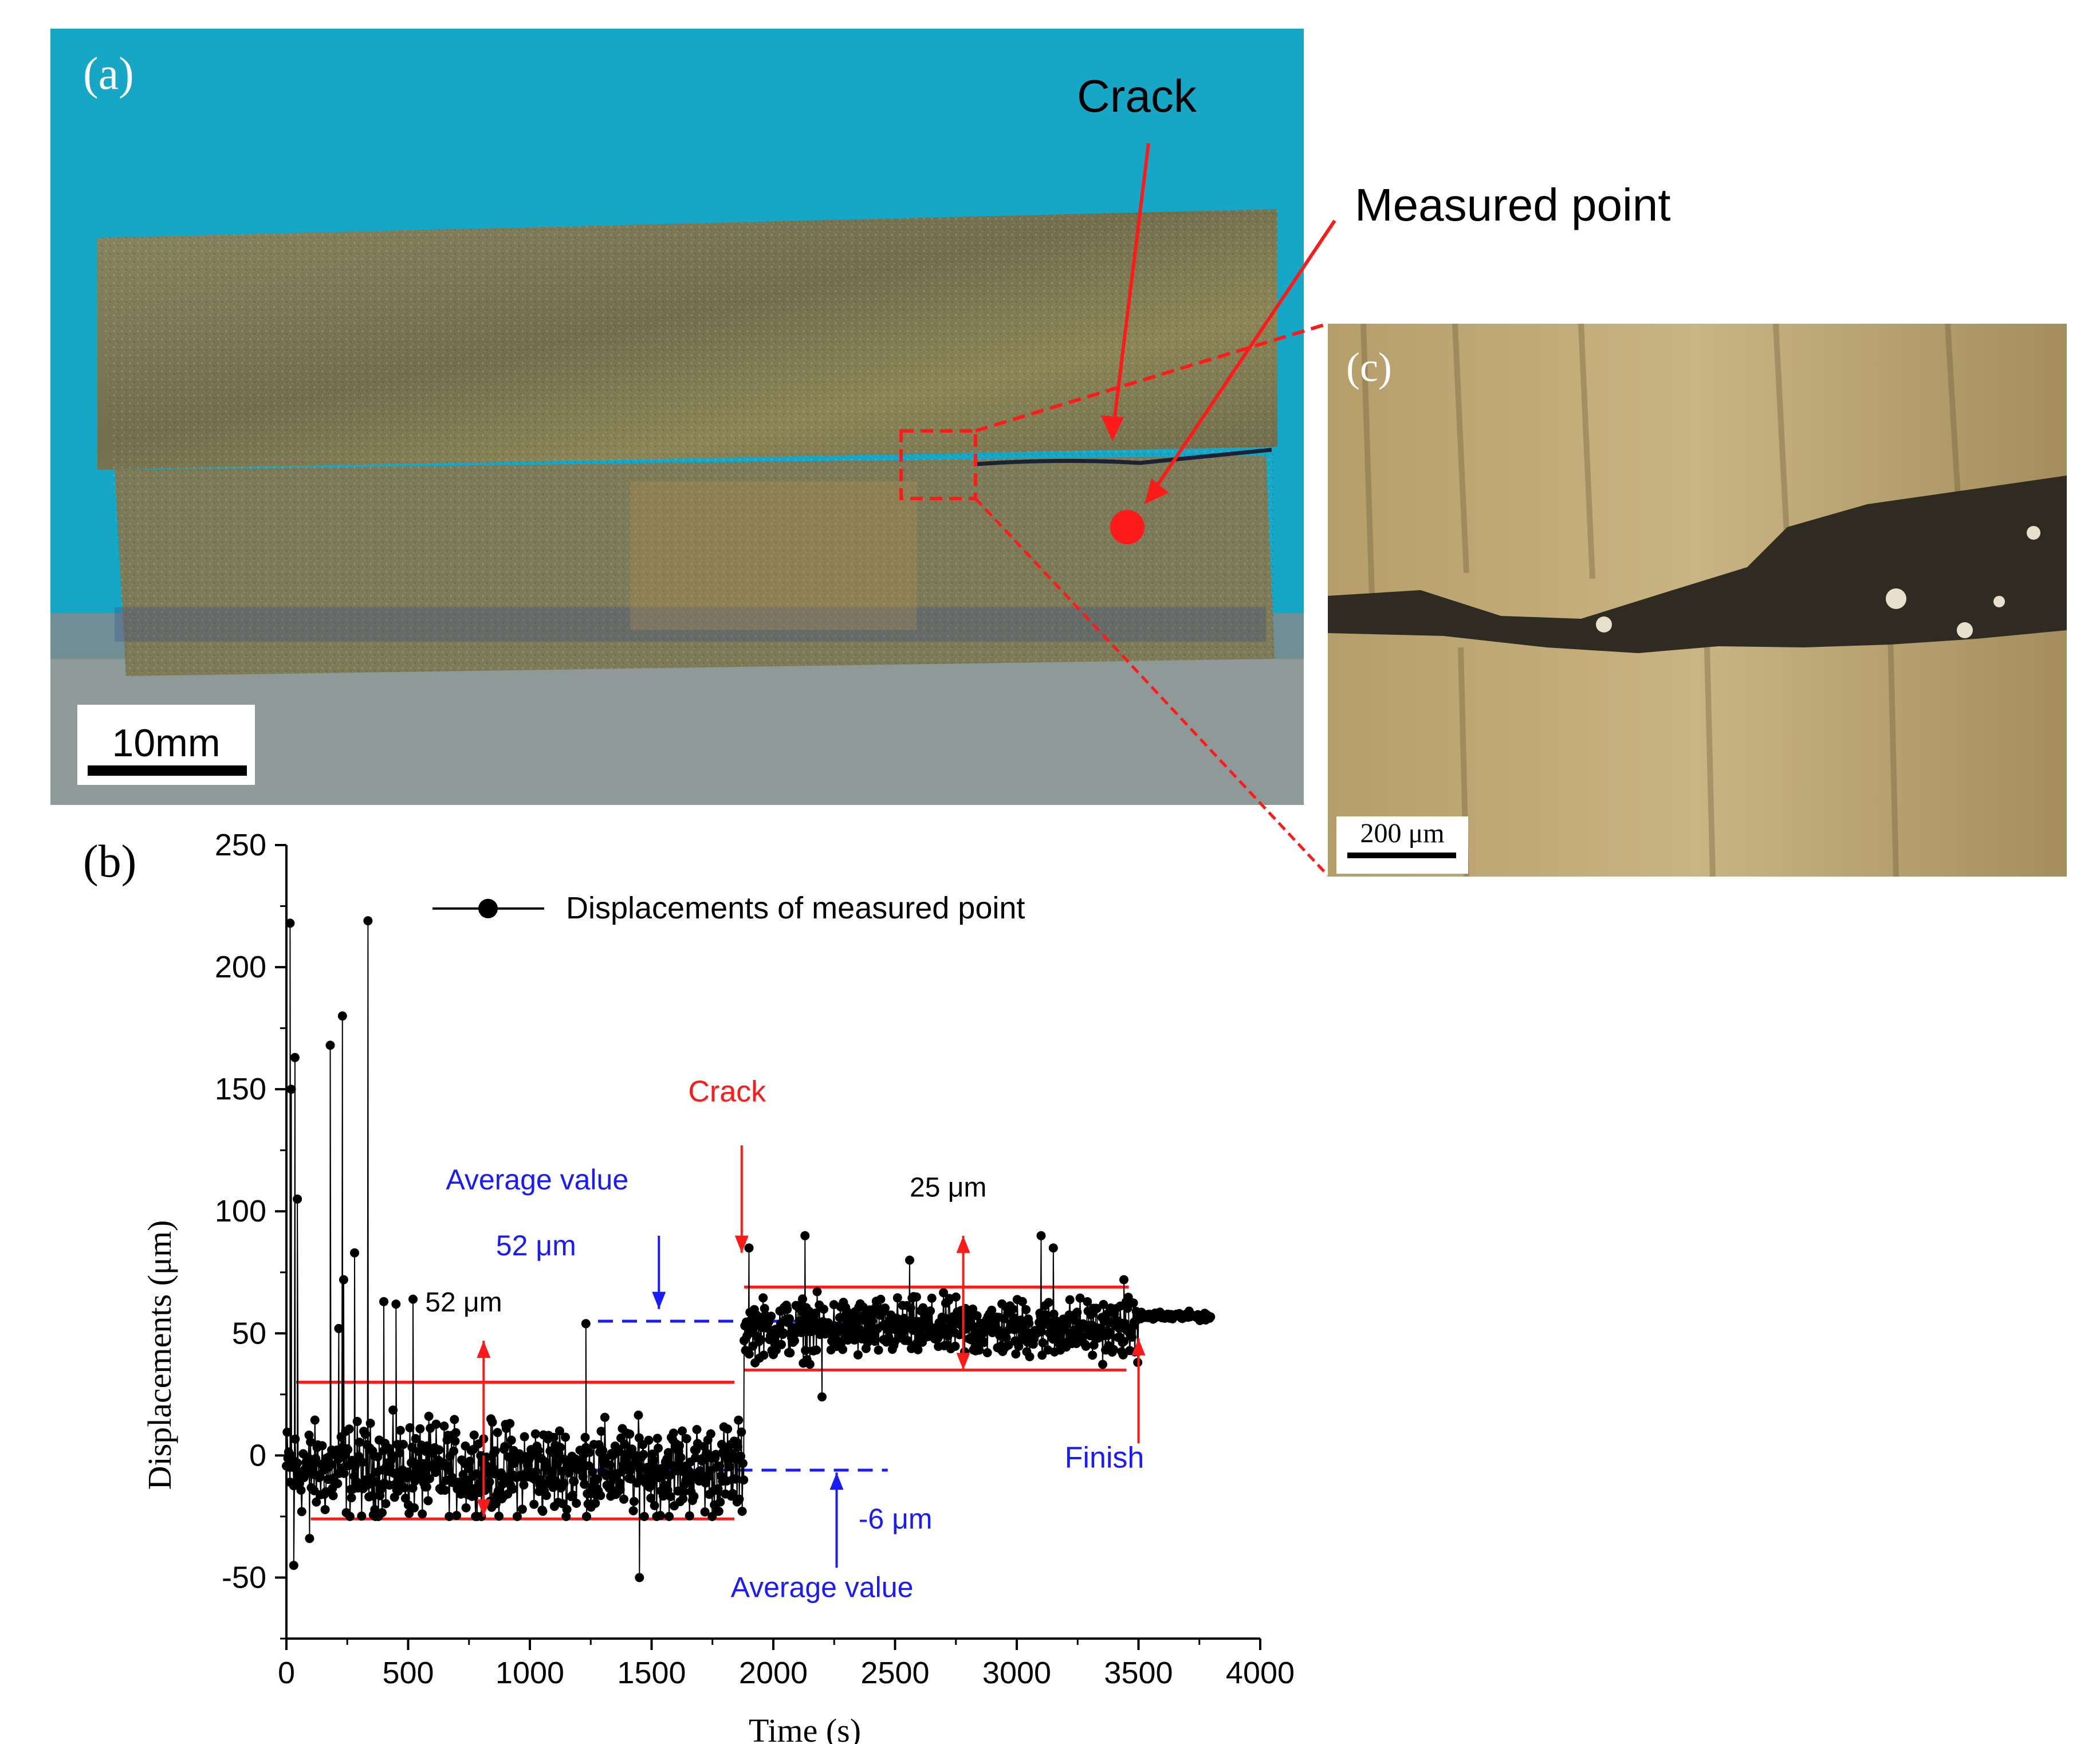 This screenshot has width=2100, height=1744. What do you see at coordinates (948, 1188) in the screenshot?
I see `right-range-label: 25 μm` at bounding box center [948, 1188].